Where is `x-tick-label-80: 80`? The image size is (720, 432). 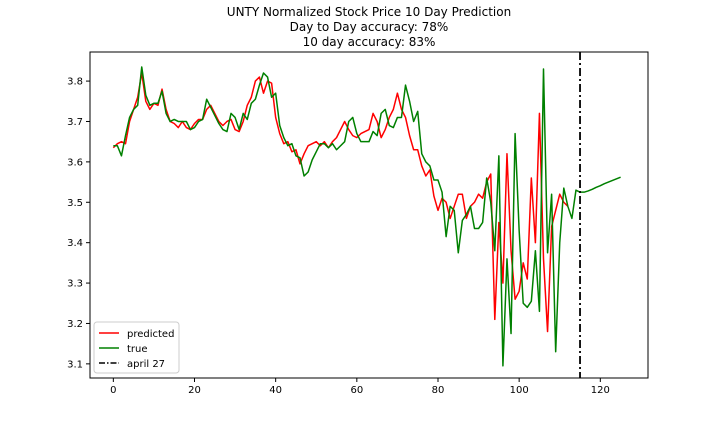
x-tick-label-80: 80 is located at coordinates (438, 390).